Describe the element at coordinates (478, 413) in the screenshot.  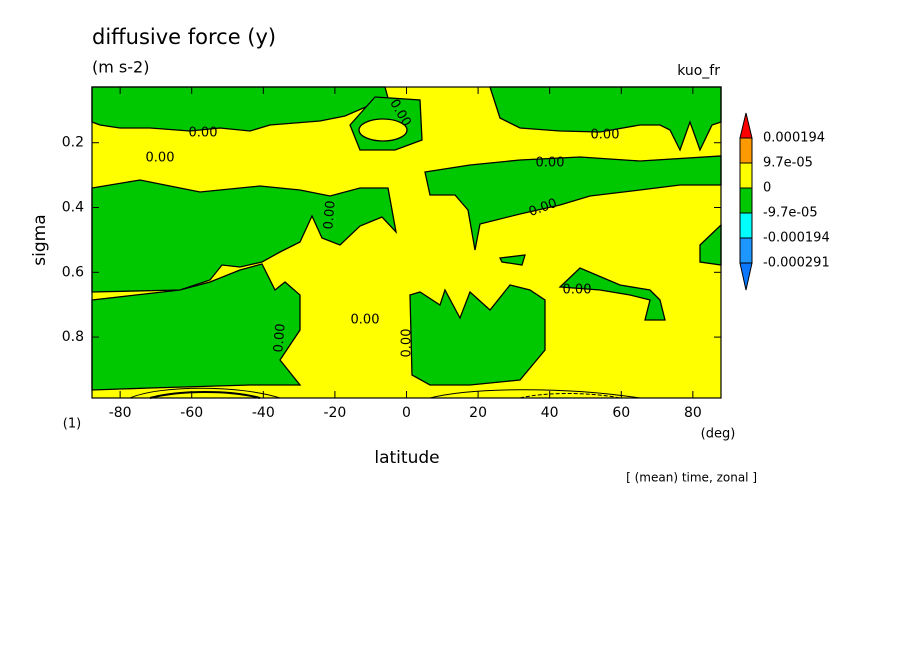
I see `x-tick-label: 20` at that location.